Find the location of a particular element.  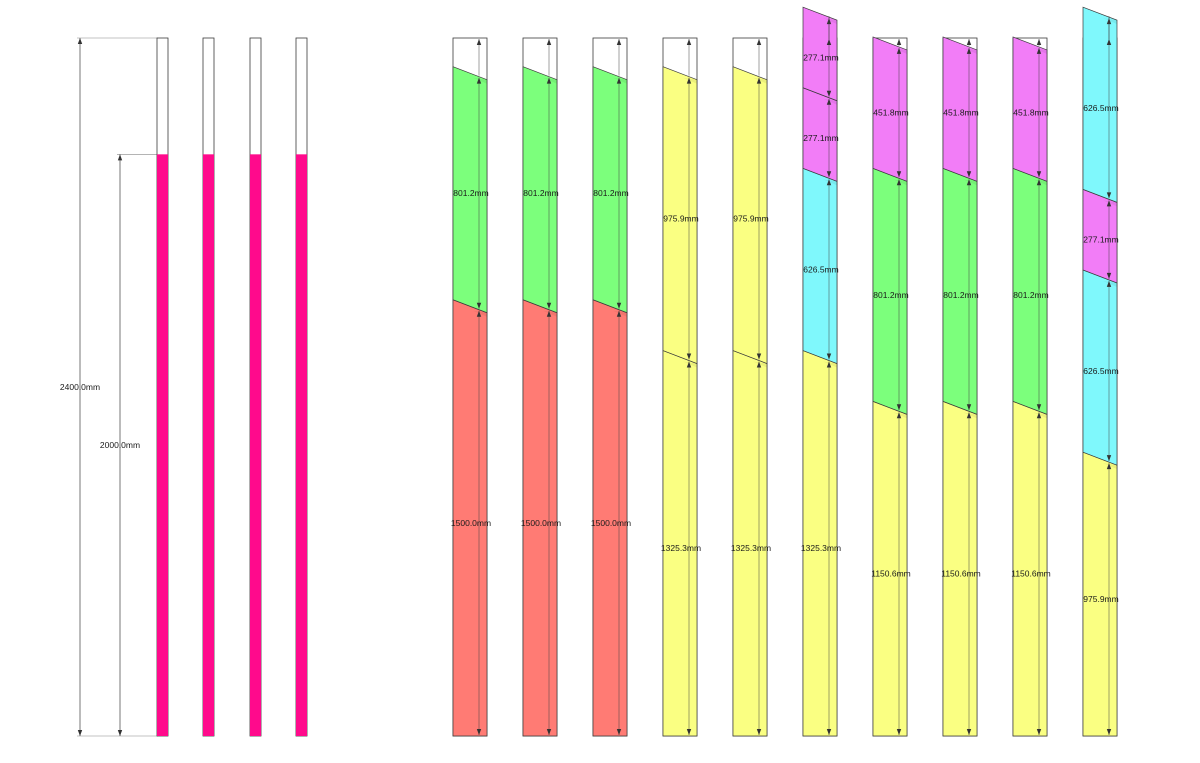

cut-column: 975.9mm 626.5mm 277.1mm 626.5mm is located at coordinates (1100, 371).